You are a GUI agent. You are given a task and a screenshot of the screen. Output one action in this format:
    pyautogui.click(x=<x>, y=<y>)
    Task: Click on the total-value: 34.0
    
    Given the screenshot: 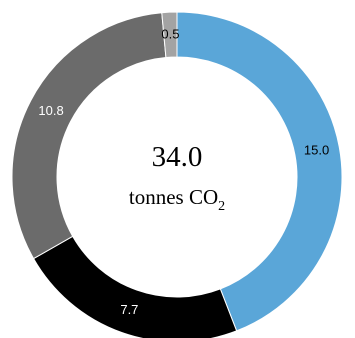 What is the action you would take?
    pyautogui.click(x=177, y=157)
    